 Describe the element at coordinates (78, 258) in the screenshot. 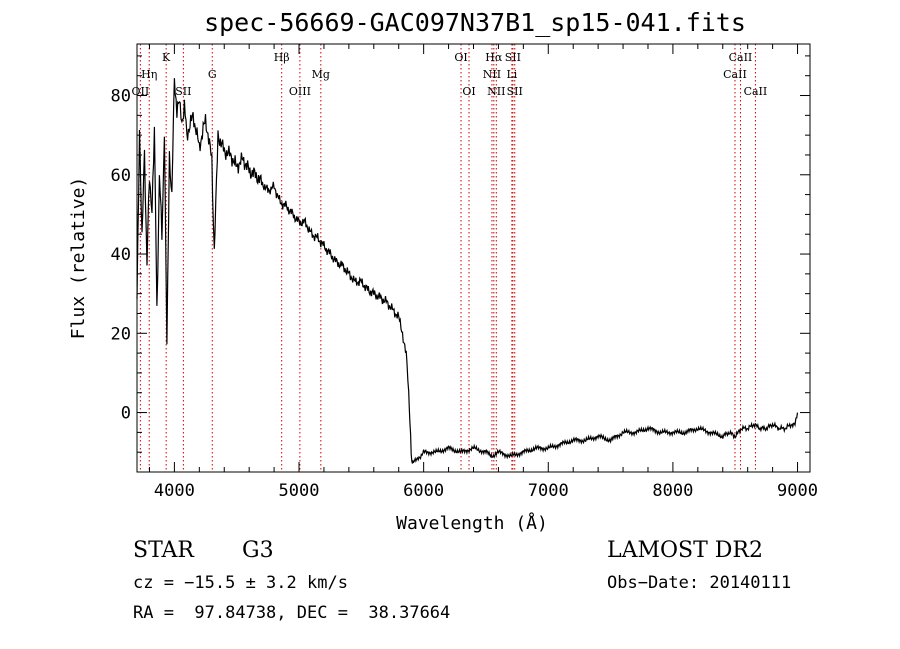

I see `y-axis-label: Flux (relative)` at that location.